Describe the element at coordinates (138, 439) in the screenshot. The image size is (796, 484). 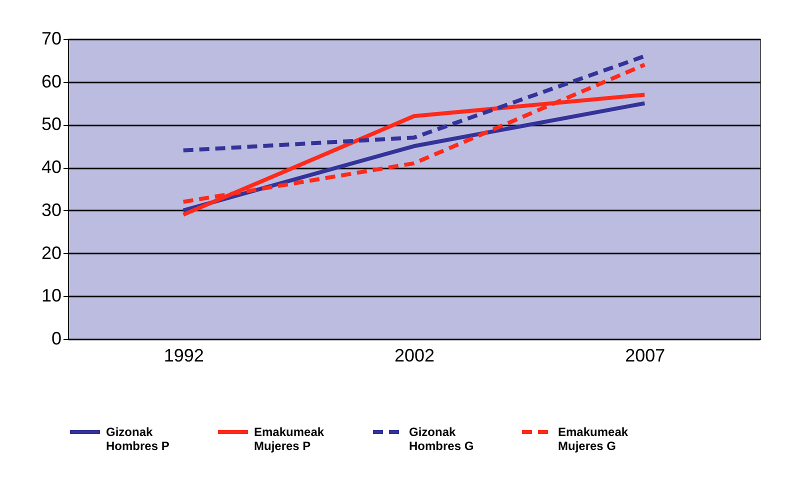
I see `legend-label: Gizonak Hombres P` at that location.